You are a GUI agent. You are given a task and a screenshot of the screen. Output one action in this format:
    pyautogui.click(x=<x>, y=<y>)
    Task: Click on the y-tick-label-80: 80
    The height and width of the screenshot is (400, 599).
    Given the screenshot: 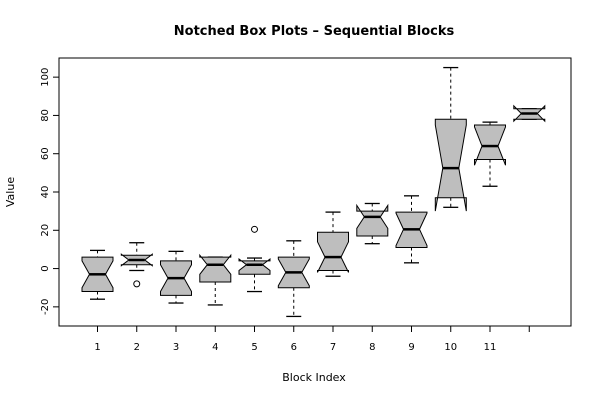 What is the action you would take?
    pyautogui.click(x=45, y=115)
    